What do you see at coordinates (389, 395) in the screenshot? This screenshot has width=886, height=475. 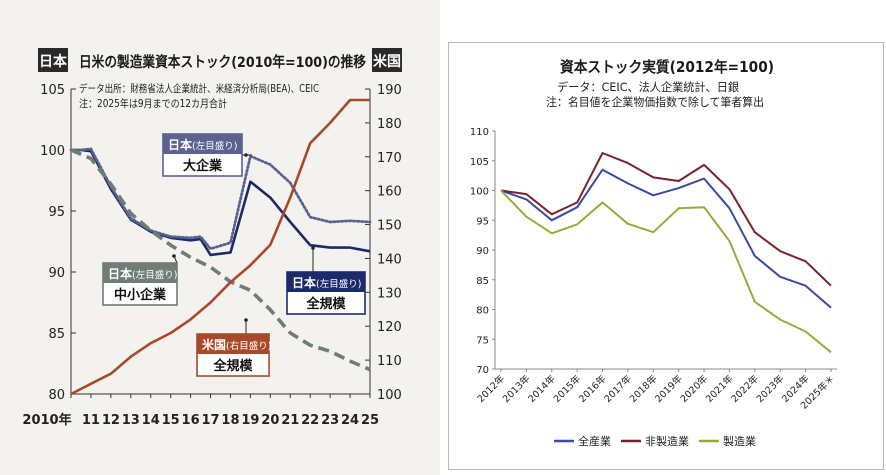 I see `right-y-tick-label: 100` at bounding box center [389, 395].